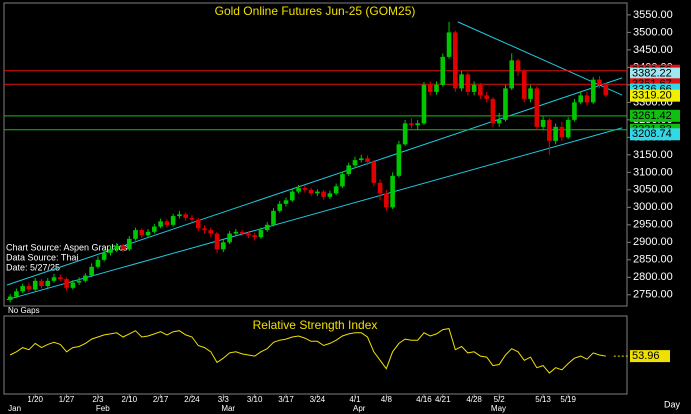 The width and height of the screenshot is (691, 414). Describe the element at coordinates (307, 351) in the screenshot. I see `rsi-line` at that location.